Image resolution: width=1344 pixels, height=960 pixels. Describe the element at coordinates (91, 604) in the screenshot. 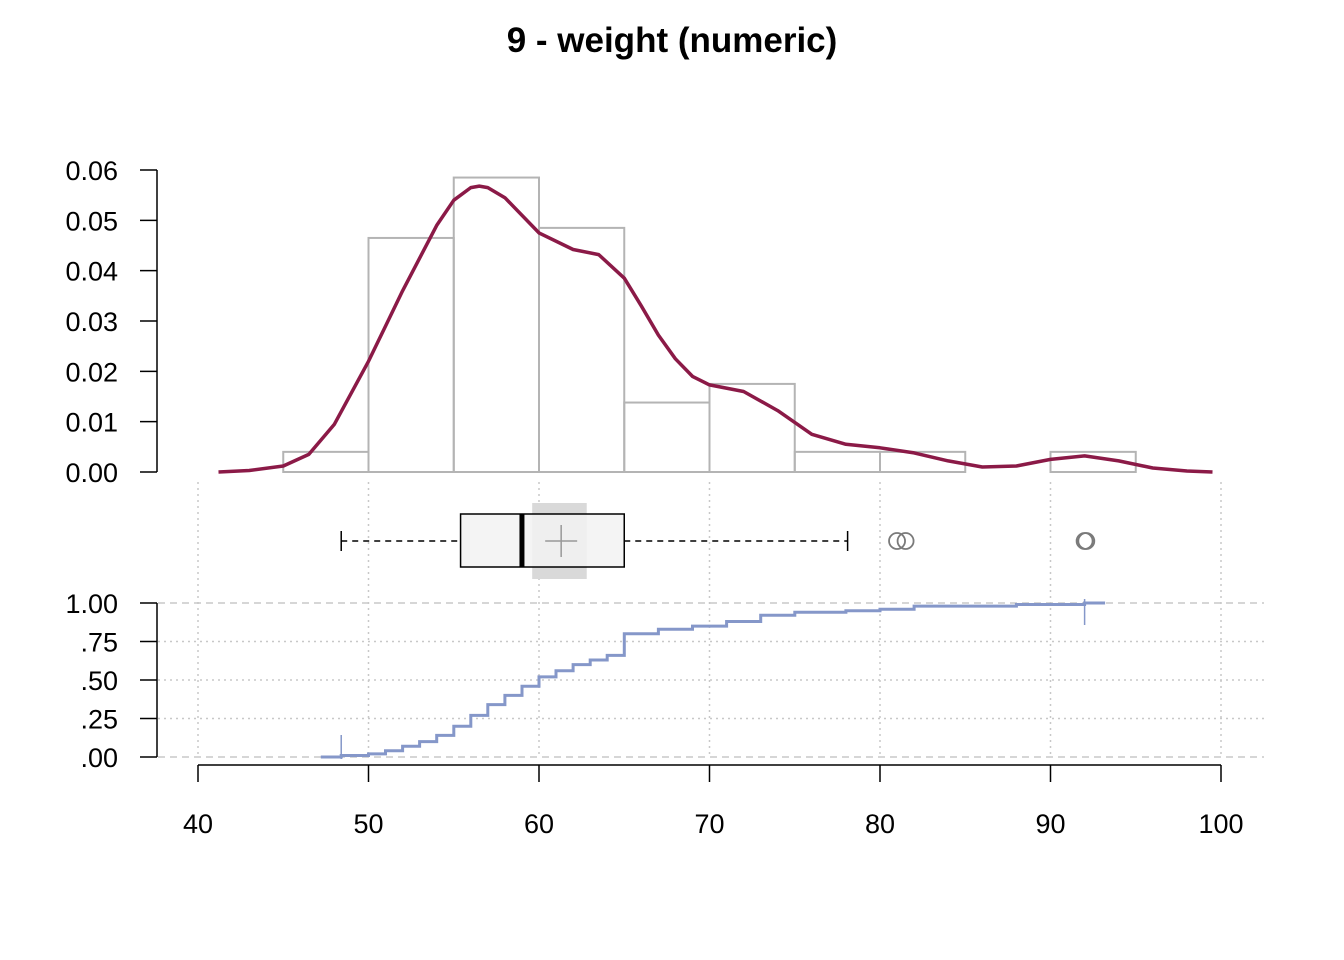

I see `ecdf-y-tick-label: 1.00` at that location.